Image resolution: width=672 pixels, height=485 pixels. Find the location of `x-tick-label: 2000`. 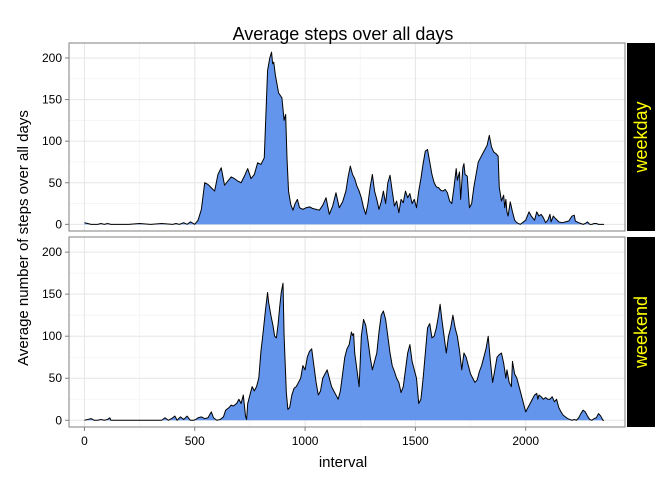

x-tick-label: 2000 is located at coordinates (525, 441).